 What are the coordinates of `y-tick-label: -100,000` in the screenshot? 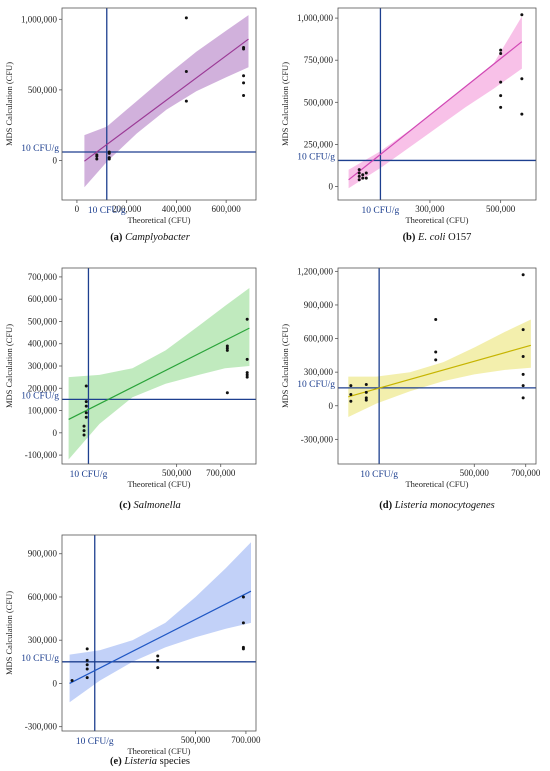 It's located at (41, 455).